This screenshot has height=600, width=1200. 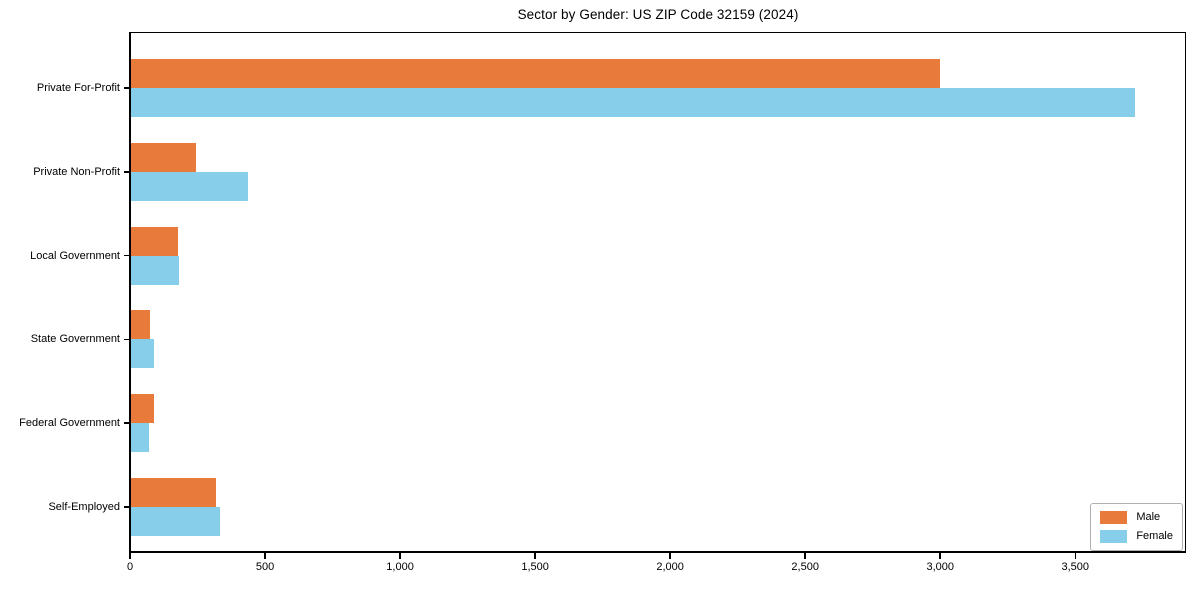 What do you see at coordinates (1148, 517) in the screenshot?
I see `legend-label-male: Male` at bounding box center [1148, 517].